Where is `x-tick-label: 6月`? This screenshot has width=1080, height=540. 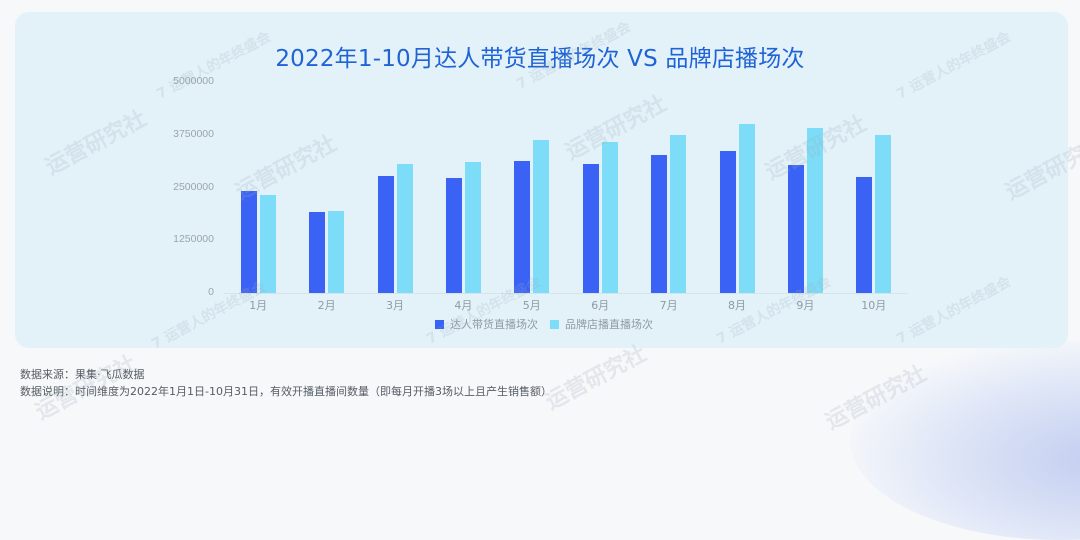
x-tick-label: 6月 is located at coordinates (600, 305).